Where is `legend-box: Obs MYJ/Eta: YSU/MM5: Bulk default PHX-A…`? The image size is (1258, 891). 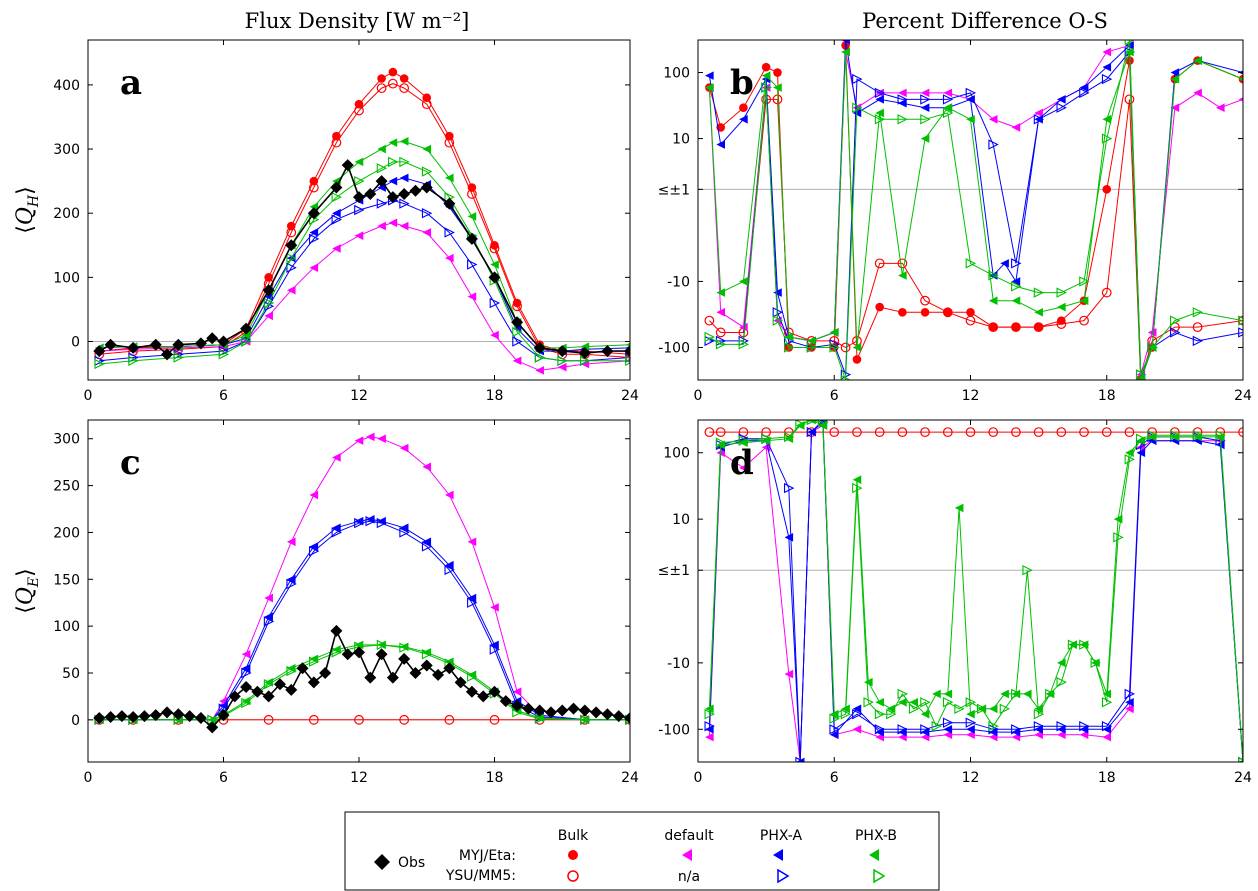
legend-box: Obs MYJ/Eta: YSU/MM5: Bulk default PHX-A… is located at coordinates (642, 851).